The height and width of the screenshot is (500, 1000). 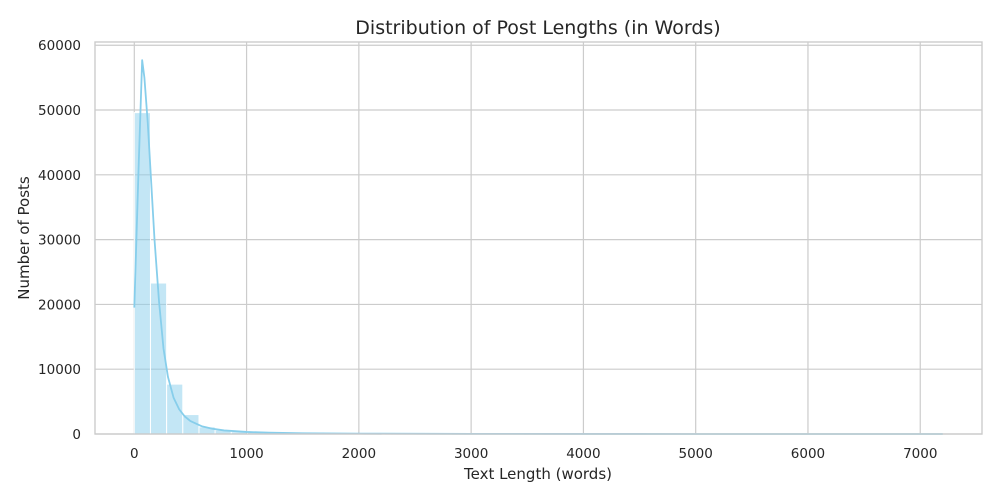 What do you see at coordinates (134, 454) in the screenshot?
I see `x-tick-label: 0` at bounding box center [134, 454].